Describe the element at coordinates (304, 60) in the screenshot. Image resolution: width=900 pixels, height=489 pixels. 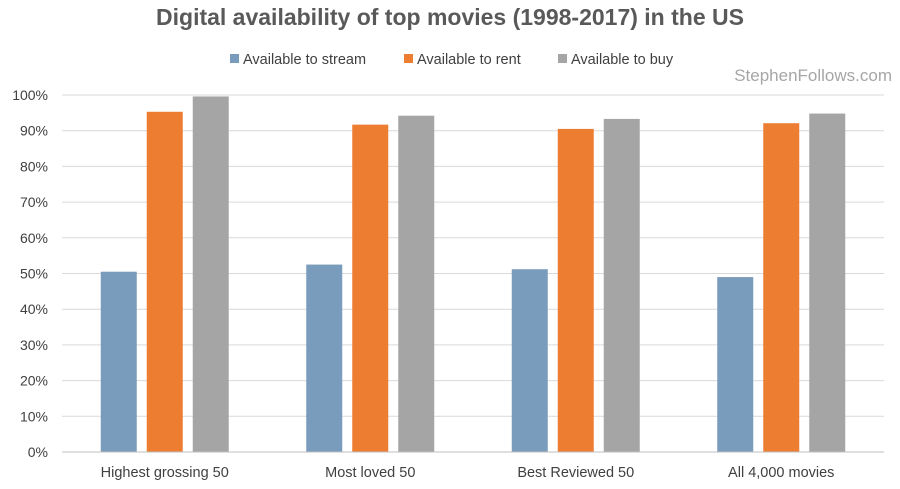
I see `legend-label: Available to stream` at that location.